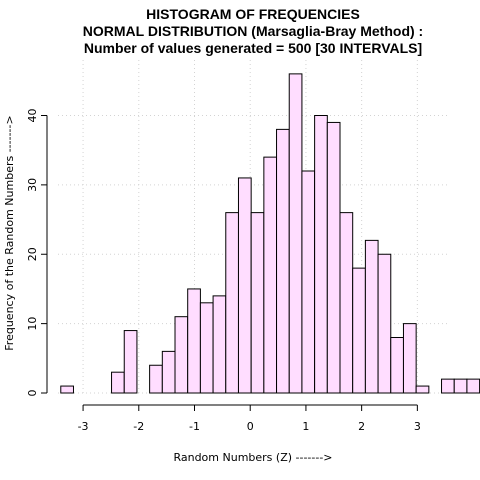 The image size is (480, 480). Describe the element at coordinates (250, 426) in the screenshot. I see `x-tick-label: 0` at that location.